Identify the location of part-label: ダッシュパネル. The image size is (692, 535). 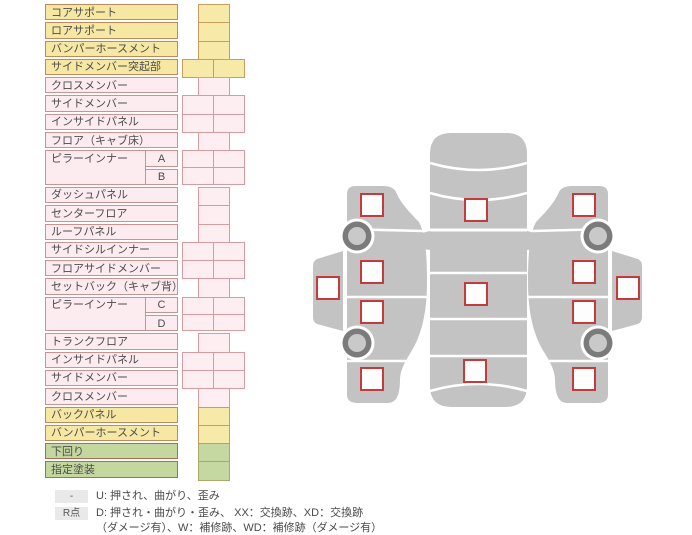
(111, 195).